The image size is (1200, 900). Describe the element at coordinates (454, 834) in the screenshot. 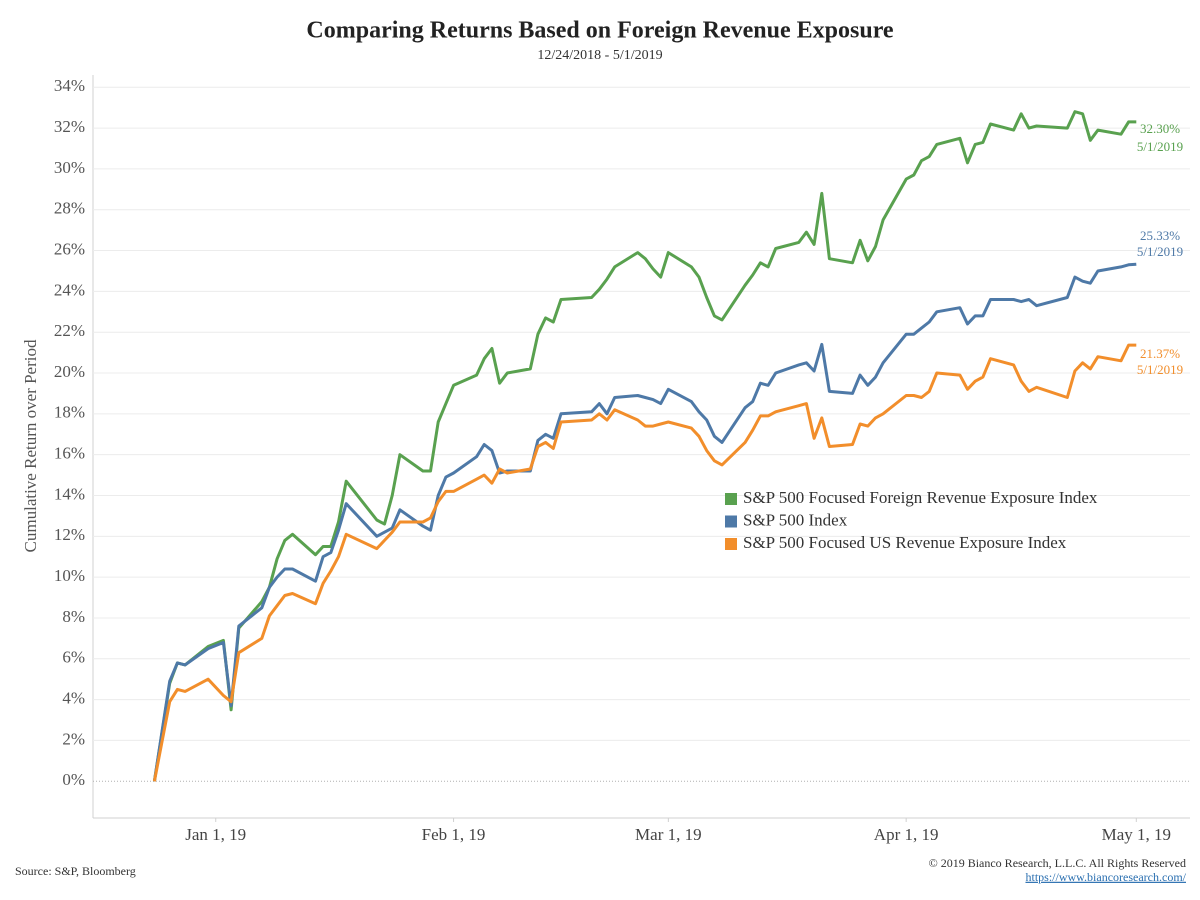

I see `x-tick-label: Feb 1, 19` at that location.